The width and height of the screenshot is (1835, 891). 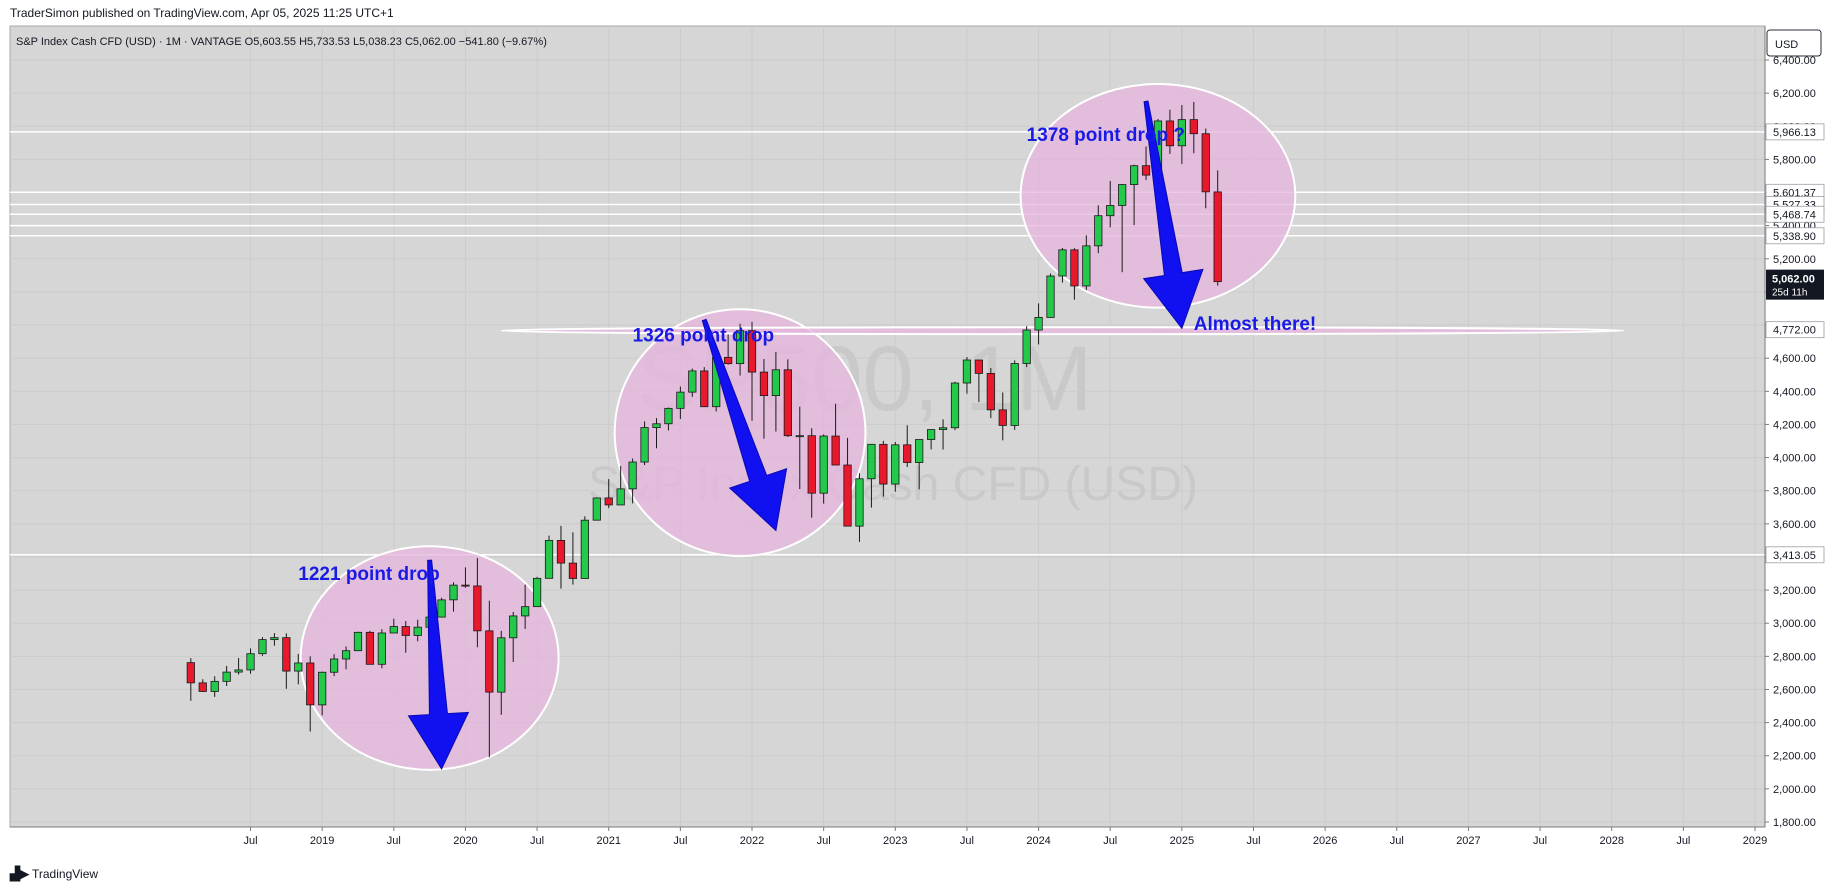 What do you see at coordinates (1794, 459) in the screenshot?
I see `price-tick-label: 4,000.00` at bounding box center [1794, 459].